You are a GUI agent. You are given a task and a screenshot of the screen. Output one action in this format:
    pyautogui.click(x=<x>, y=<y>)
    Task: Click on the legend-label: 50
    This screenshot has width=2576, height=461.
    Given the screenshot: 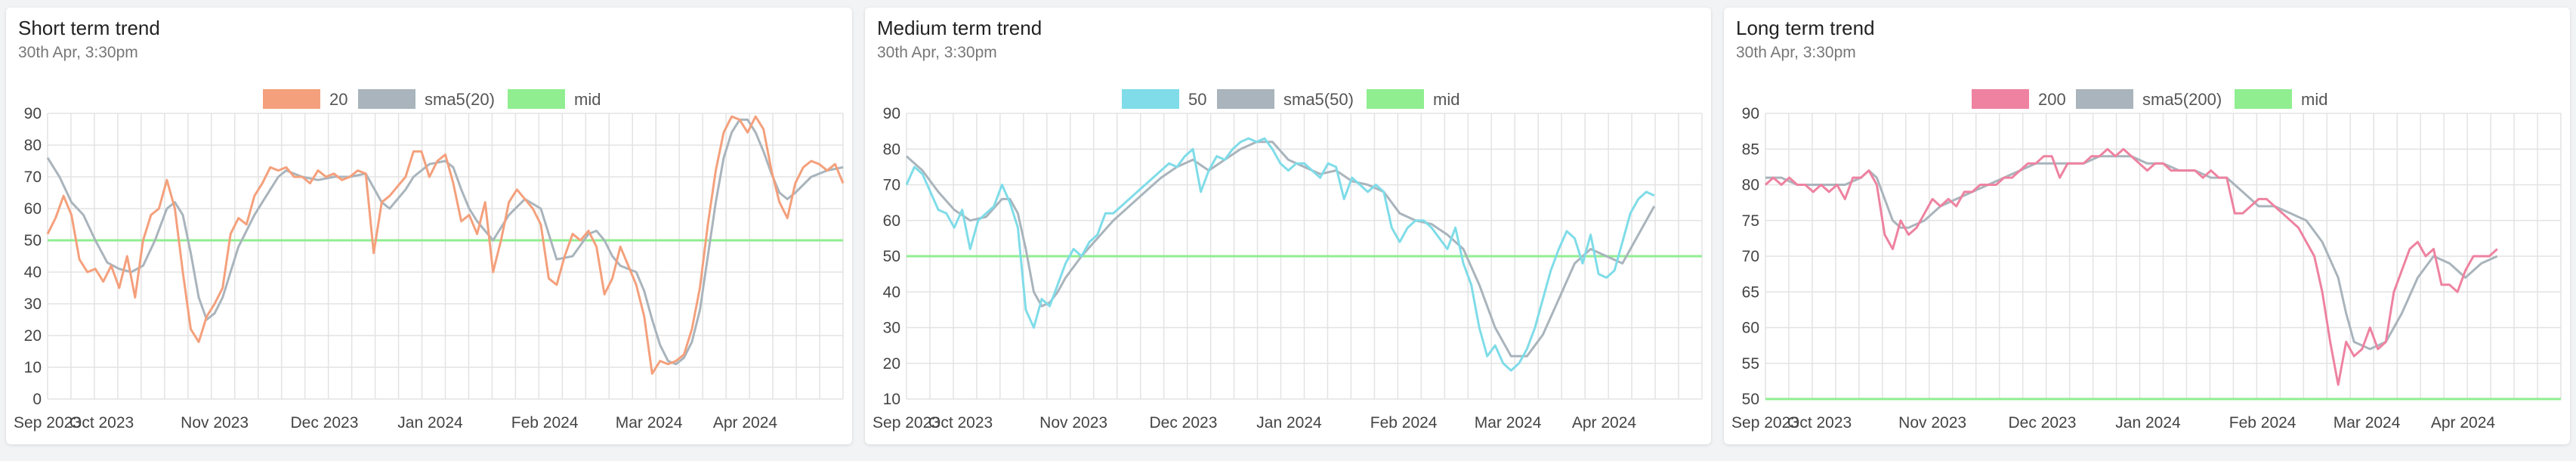 What is the action you would take?
    pyautogui.click(x=1197, y=100)
    